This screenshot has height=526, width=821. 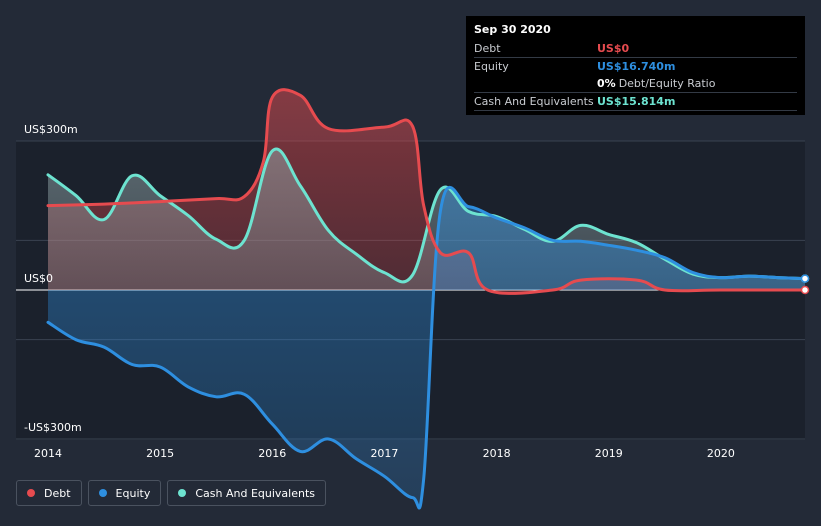 I want to click on tooltip-row-ratio: 0% Debt/Equity Ratio, so click(x=635, y=84).